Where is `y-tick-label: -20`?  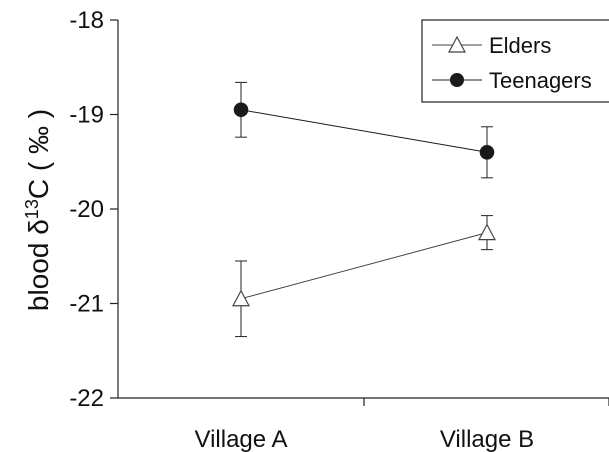
y-tick-label: -20 is located at coordinates (86, 209).